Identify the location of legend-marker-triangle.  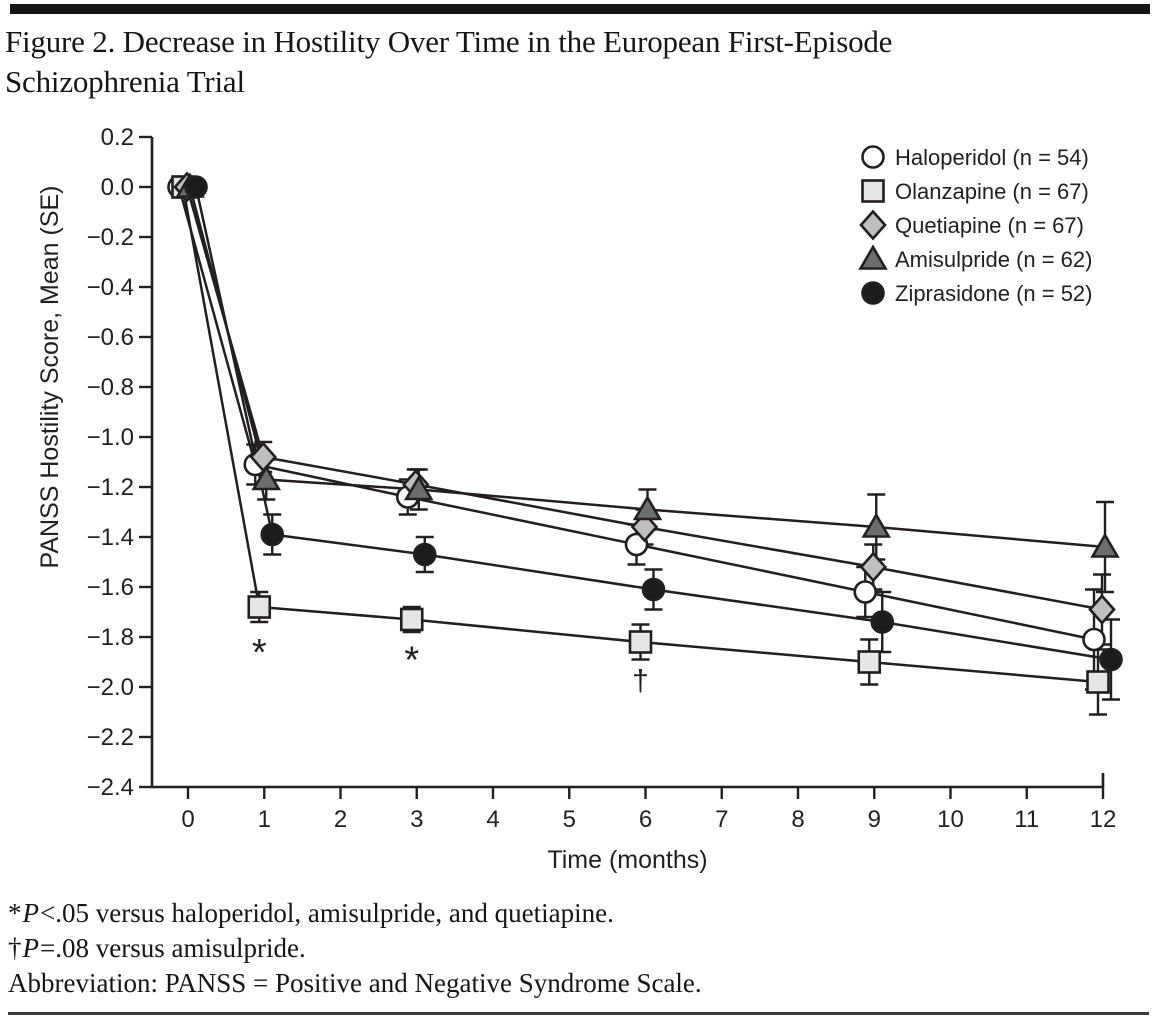
(873, 257).